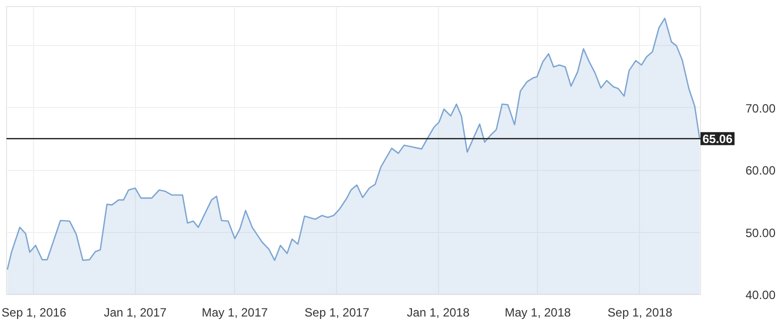  What do you see at coordinates (34, 313) in the screenshot?
I see `x-tick-label: Sep 1, 2016` at bounding box center [34, 313].